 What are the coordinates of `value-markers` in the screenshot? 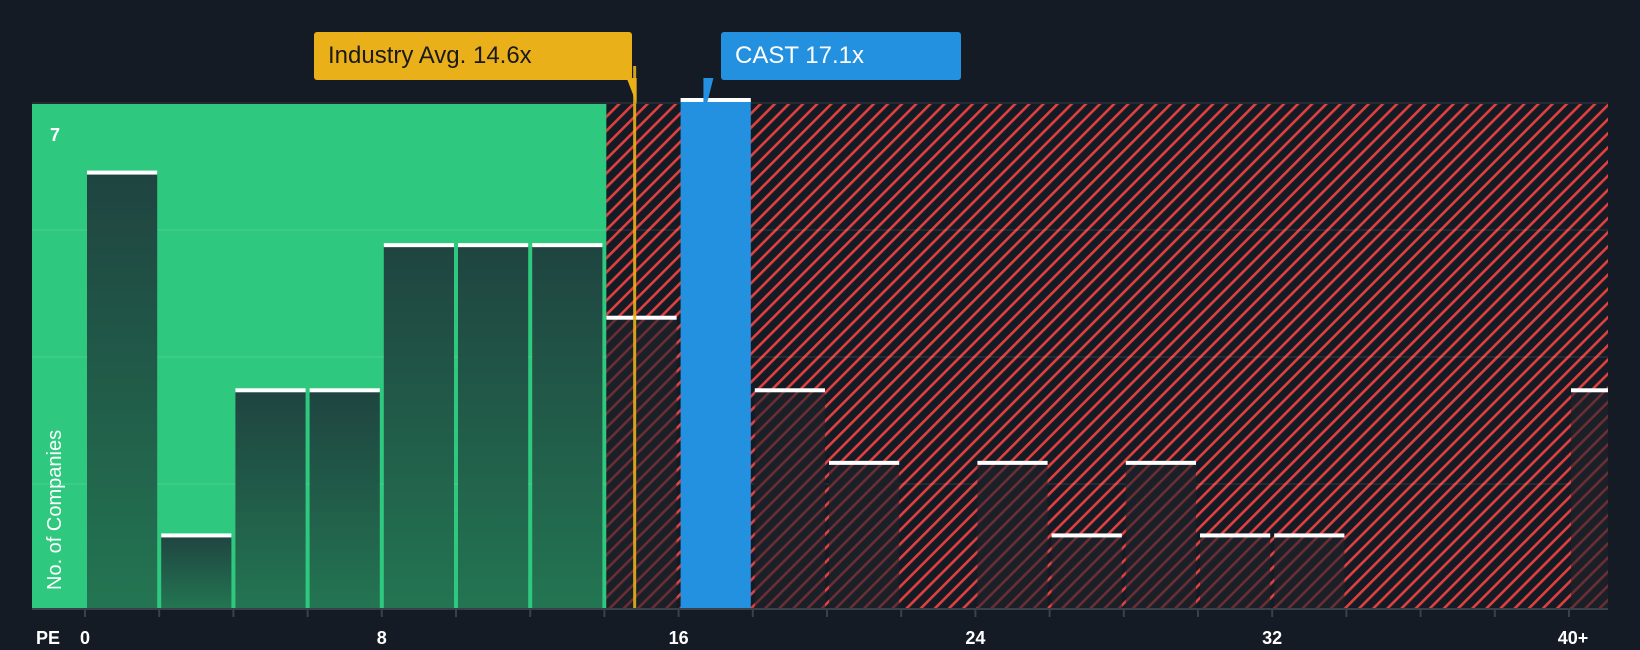 It's located at (670, 337).